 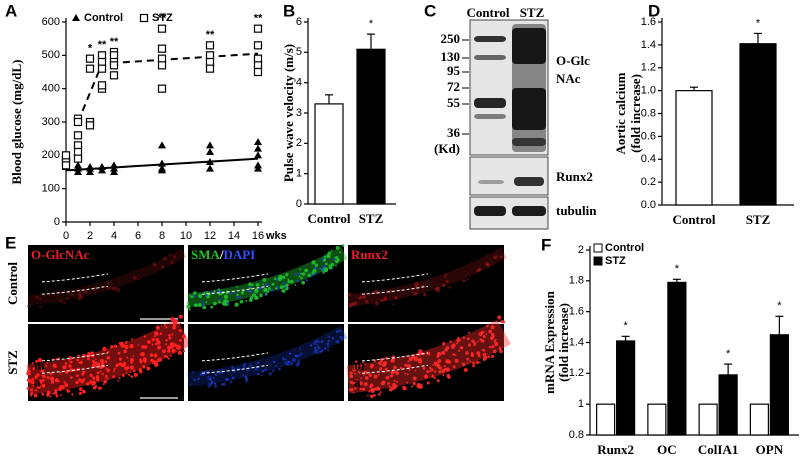 What do you see at coordinates (648, 22) in the screenshot?
I see `y-tick-label: 1.6` at bounding box center [648, 22].